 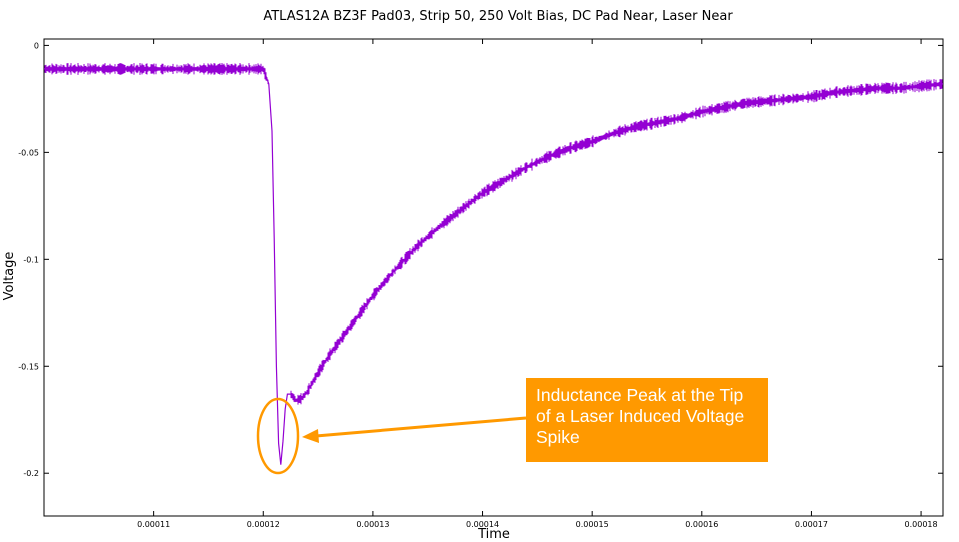 I want to click on y-tick-label: -0.2, so click(x=31, y=473).